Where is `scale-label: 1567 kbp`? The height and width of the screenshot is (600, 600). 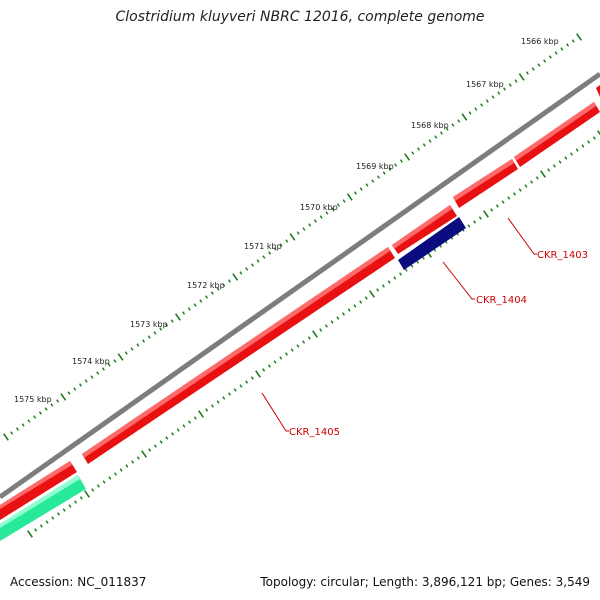
scale-label: 1567 kbp is located at coordinates (485, 84).